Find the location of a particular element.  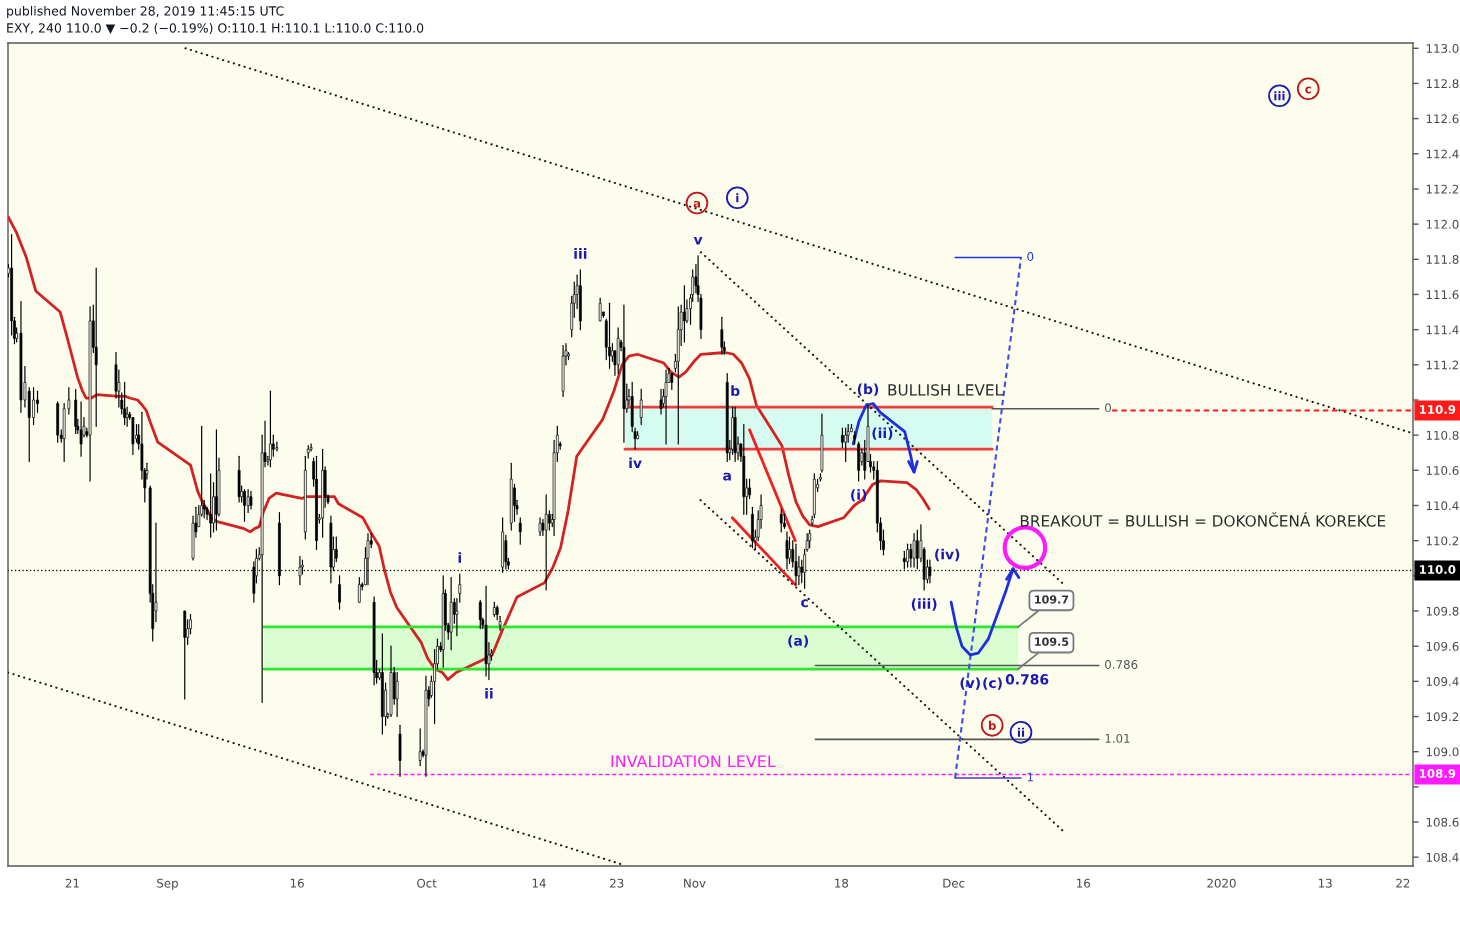

annotation: c is located at coordinates (804, 603).